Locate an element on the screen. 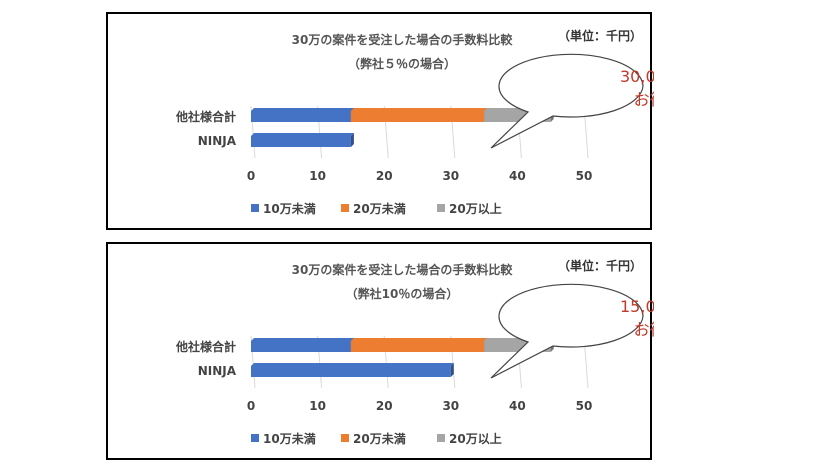 This screenshot has height=467, width=840. chart-subtitle: （弊社５％の場合） is located at coordinates (402, 63).